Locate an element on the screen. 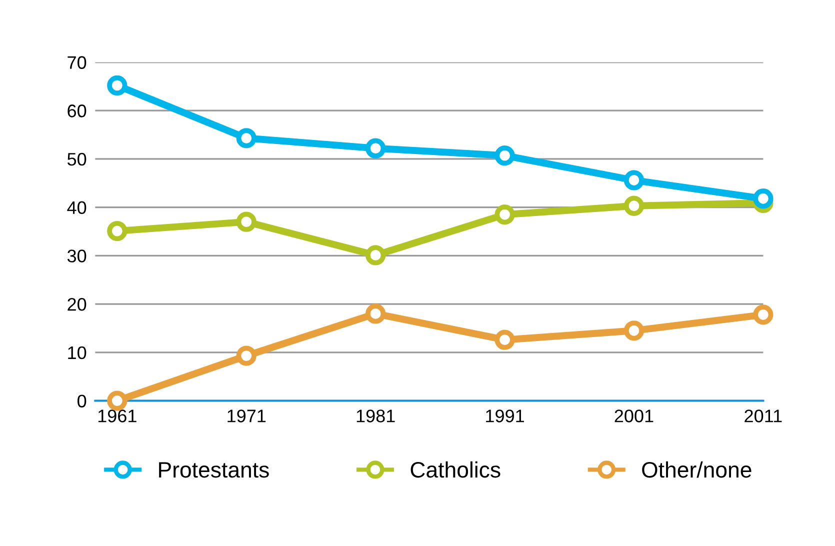 This screenshot has height=546, width=835. y-tick-label: 30 is located at coordinates (76, 256).